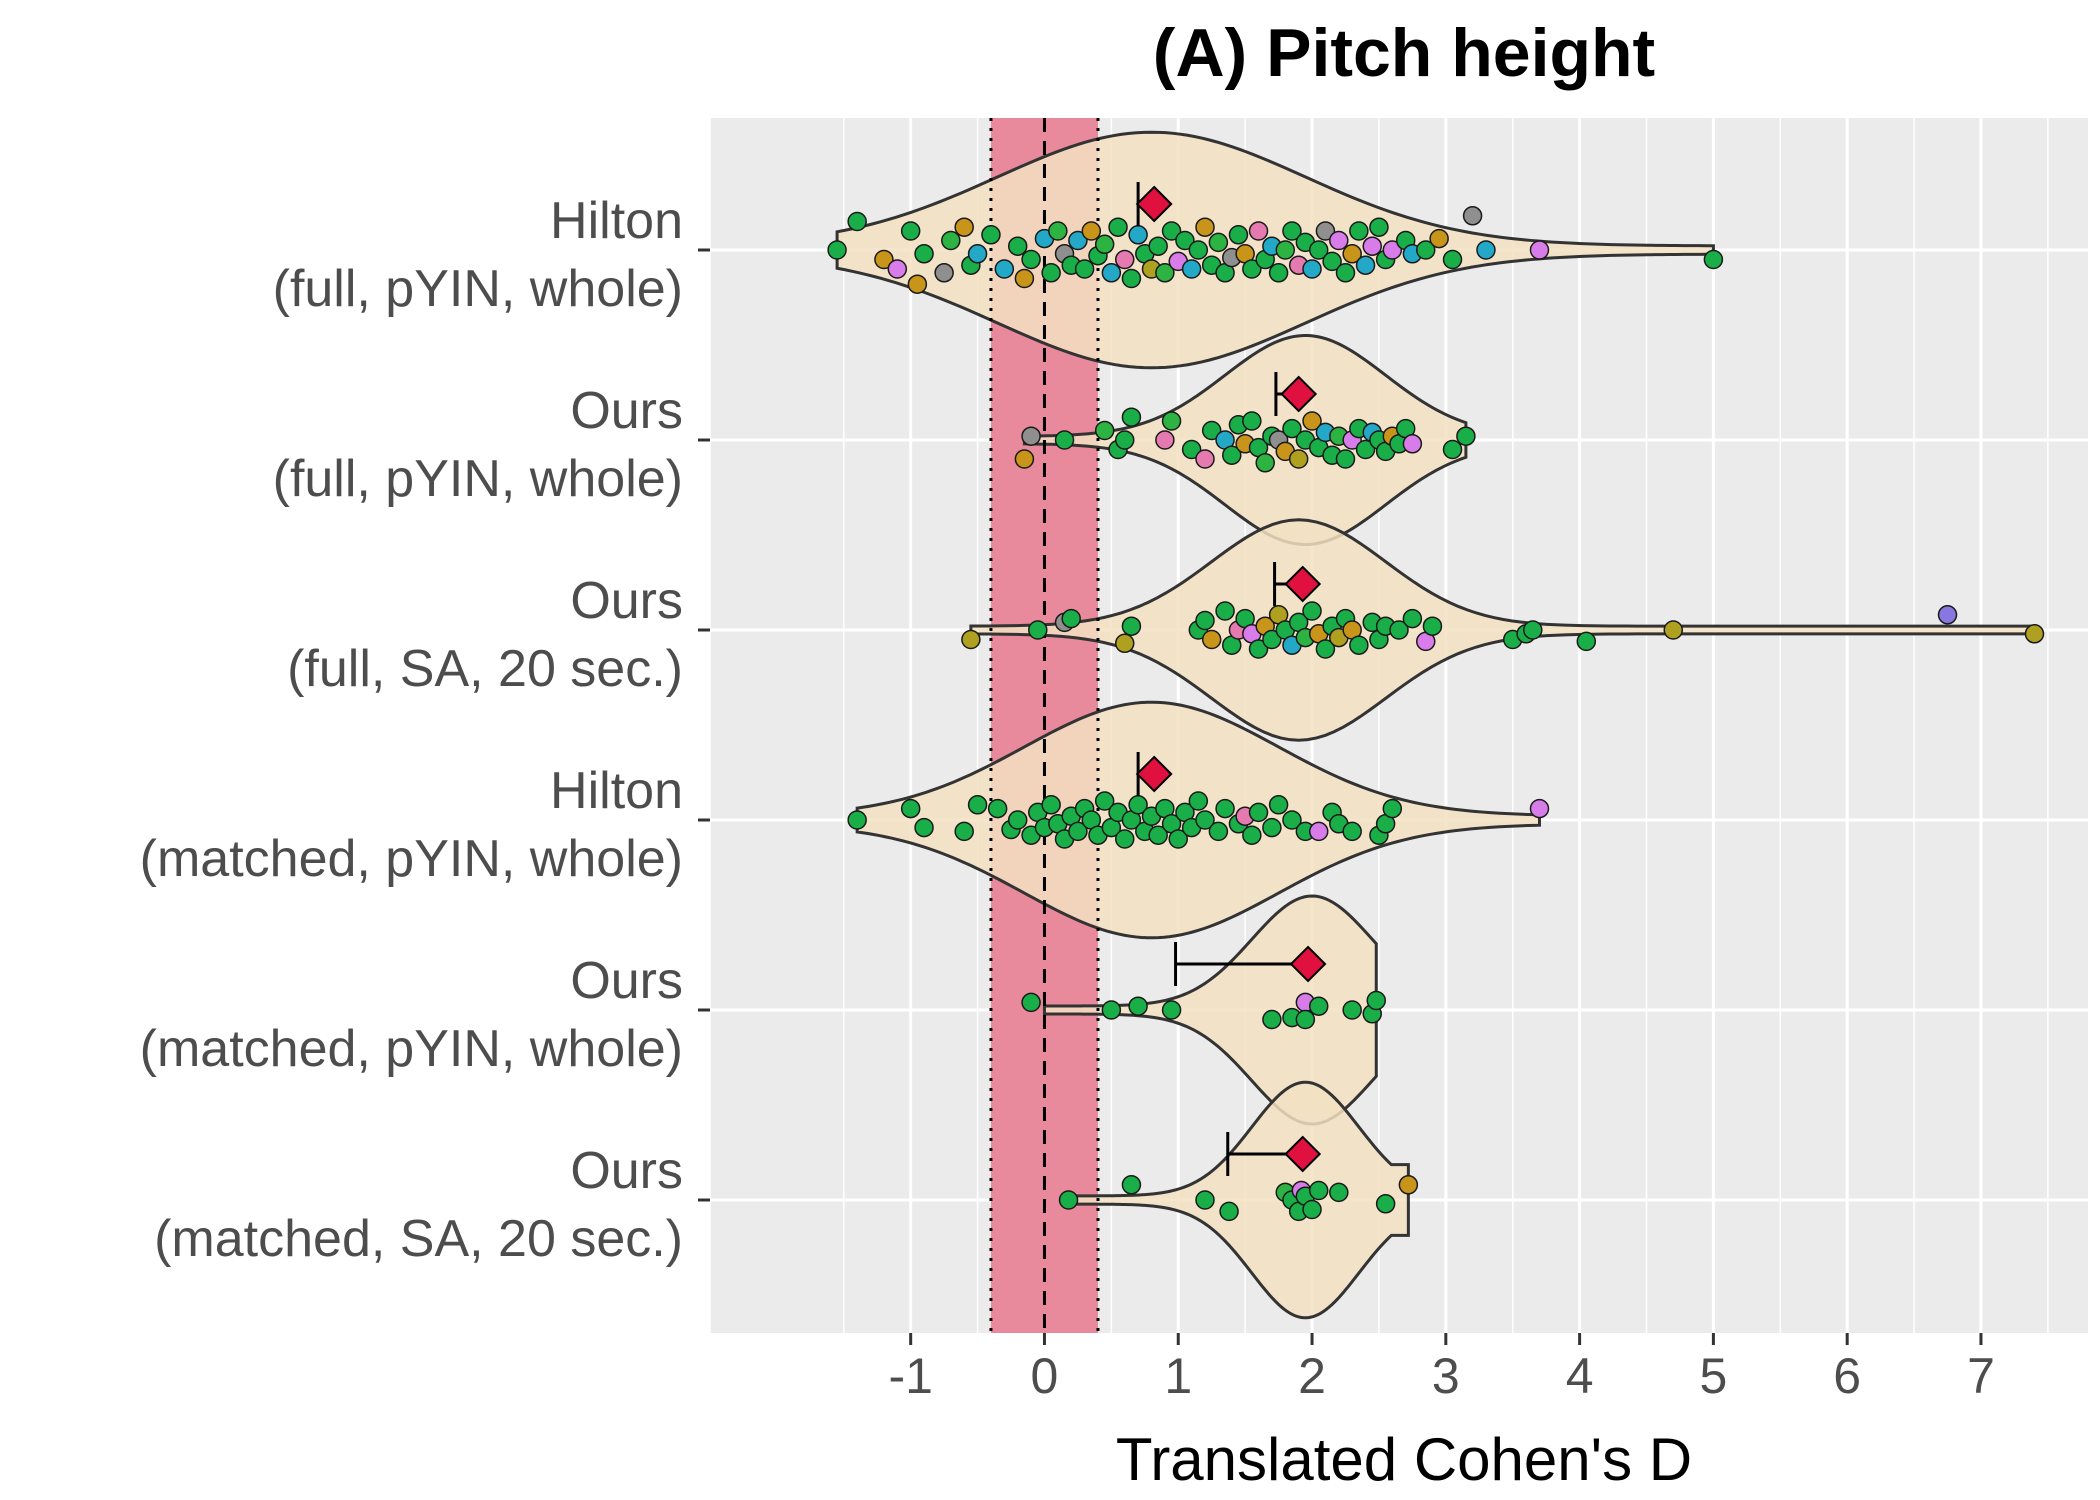 The height and width of the screenshot is (1500, 2100). I want to click on x-tick-label: 3, so click(1446, 1376).